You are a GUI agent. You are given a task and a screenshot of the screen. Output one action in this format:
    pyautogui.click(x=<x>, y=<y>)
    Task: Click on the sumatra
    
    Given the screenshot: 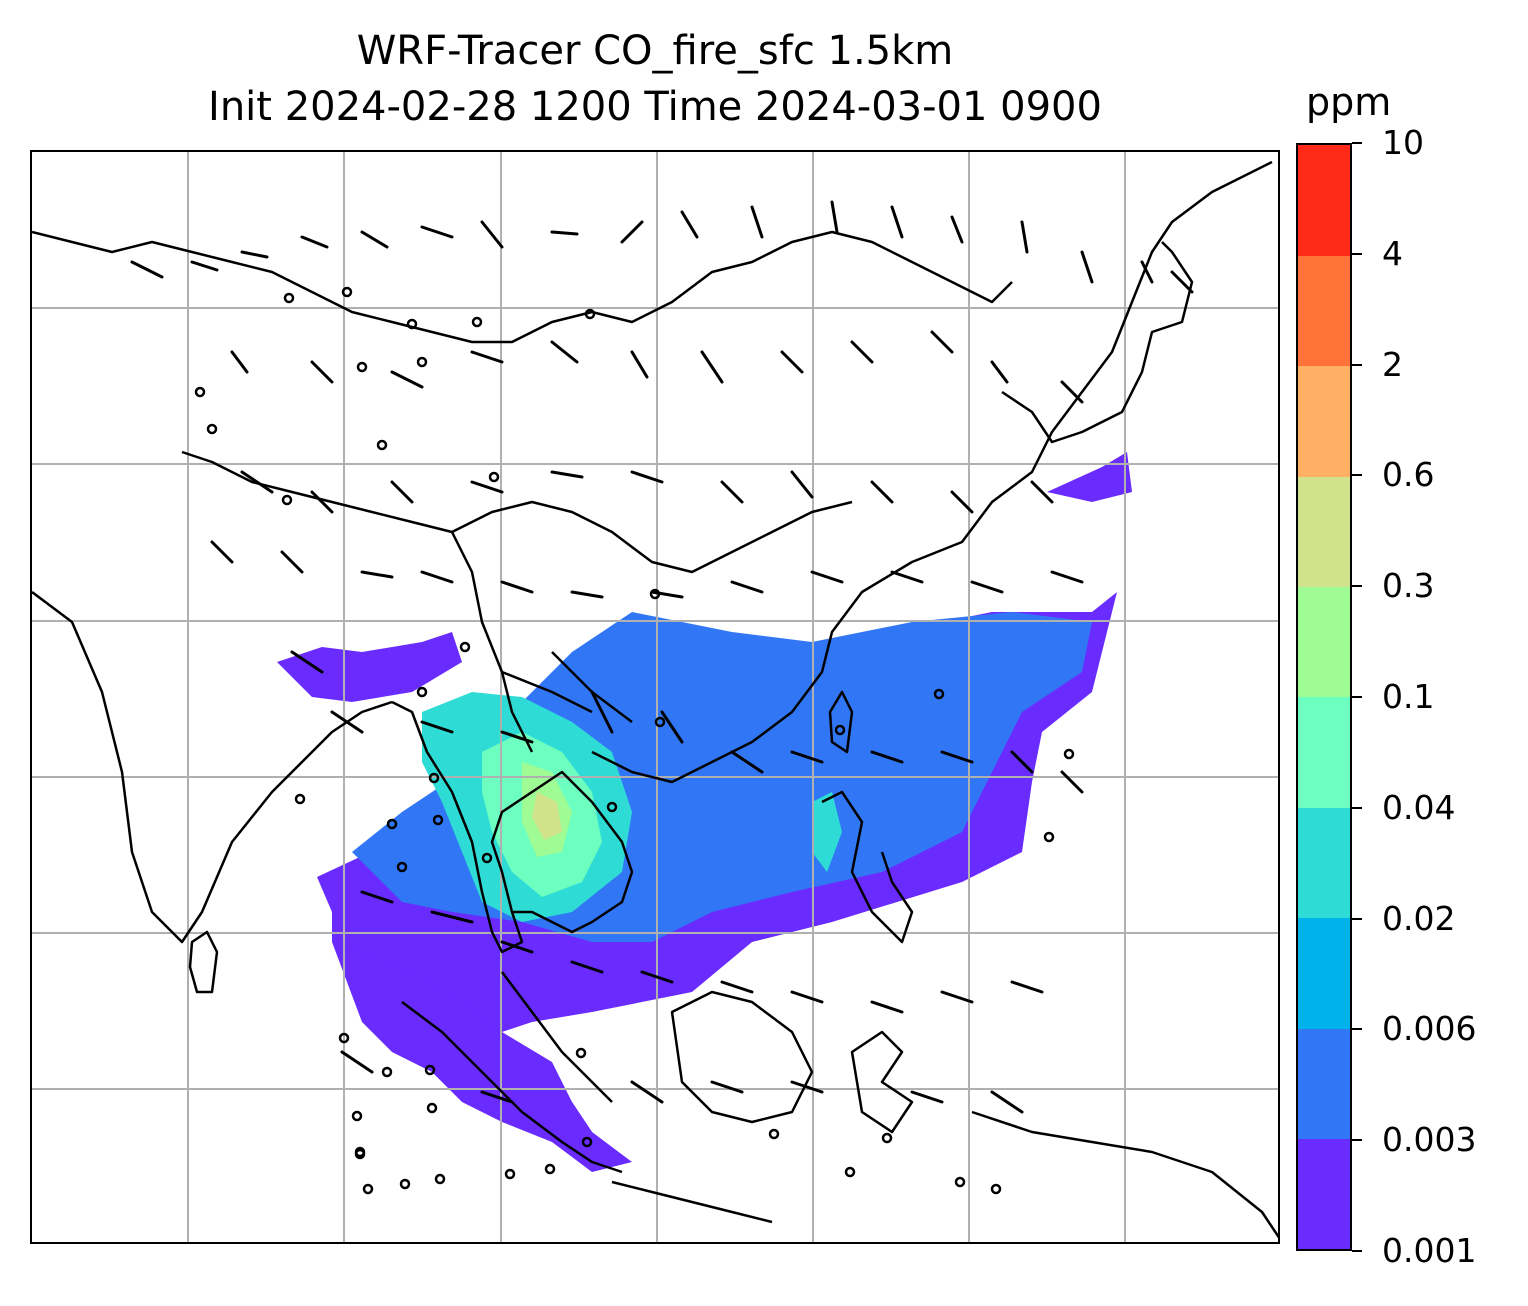 What is the action you would take?
    pyautogui.click(x=512, y=1087)
    